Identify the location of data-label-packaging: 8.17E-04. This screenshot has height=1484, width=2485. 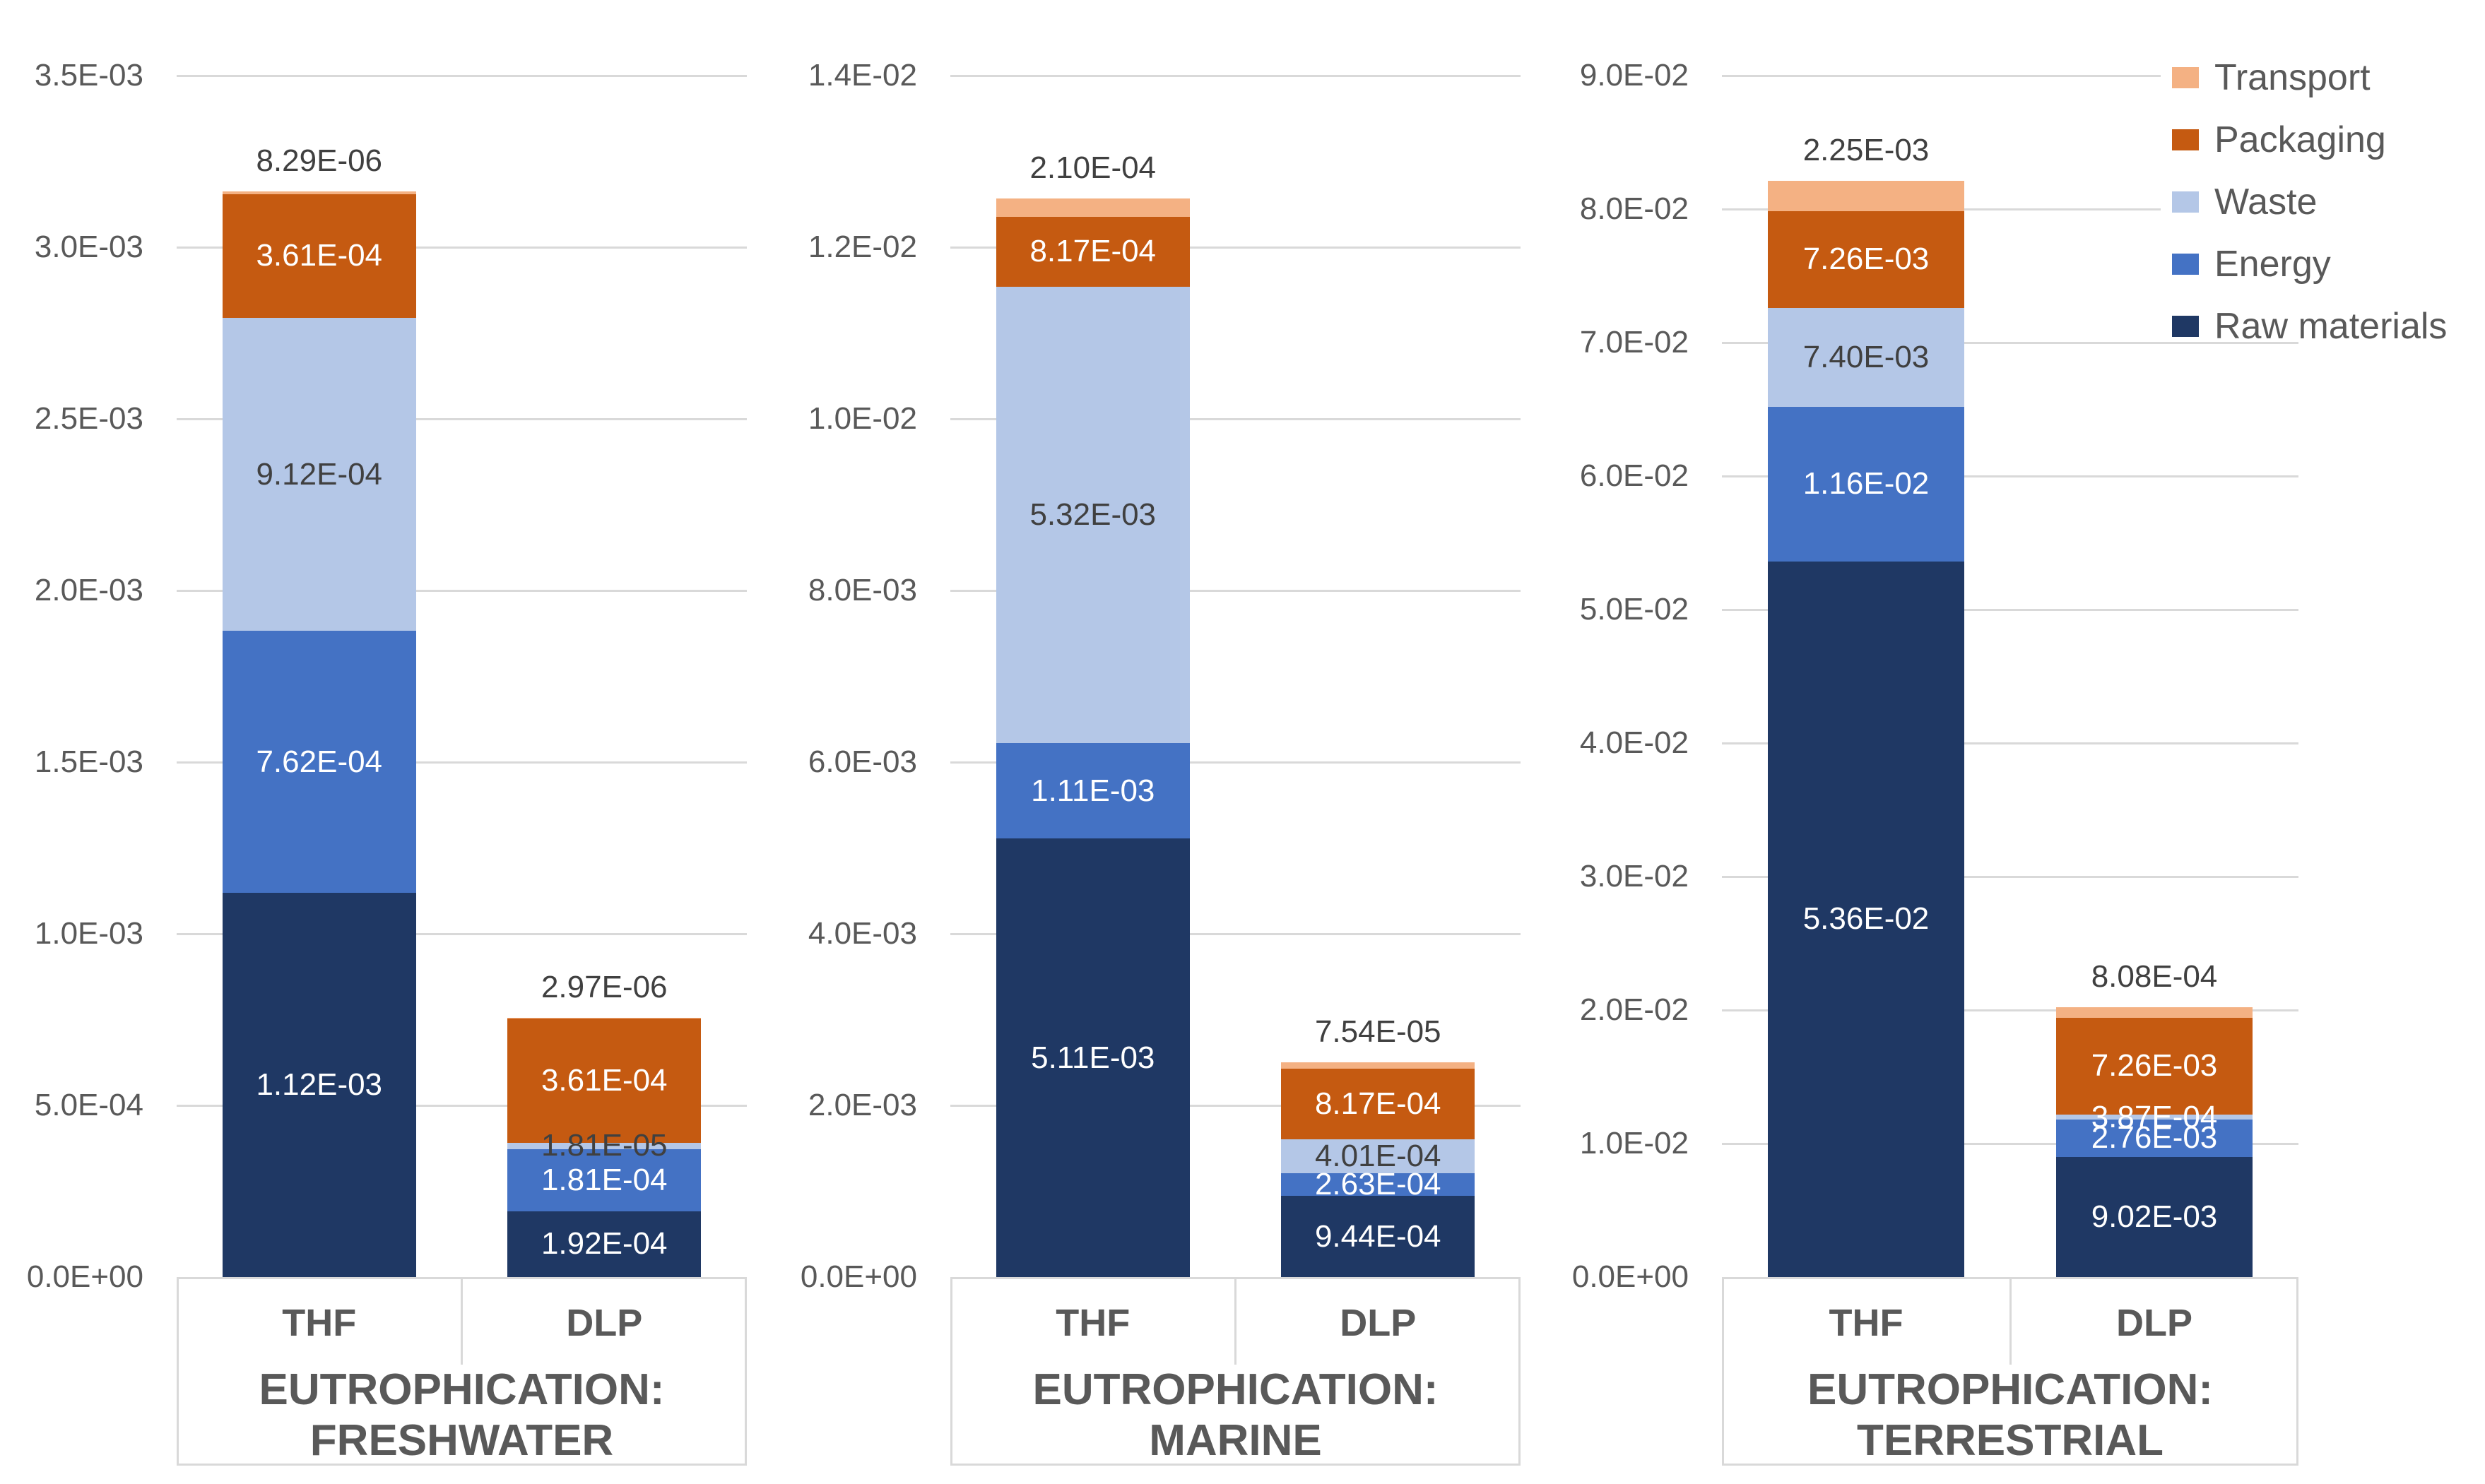
(1093, 251).